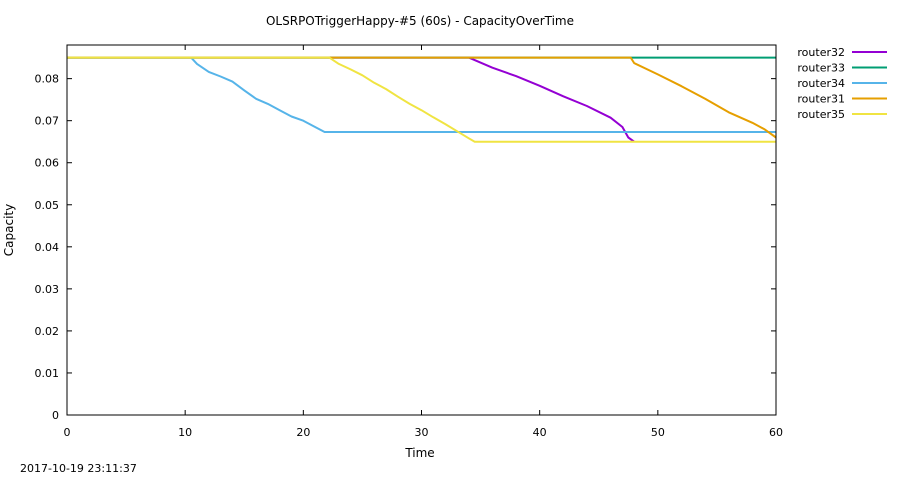 Image resolution: width=900 pixels, height=480 pixels. What do you see at coordinates (776, 432) in the screenshot?
I see `x-tick-label: 60` at bounding box center [776, 432].